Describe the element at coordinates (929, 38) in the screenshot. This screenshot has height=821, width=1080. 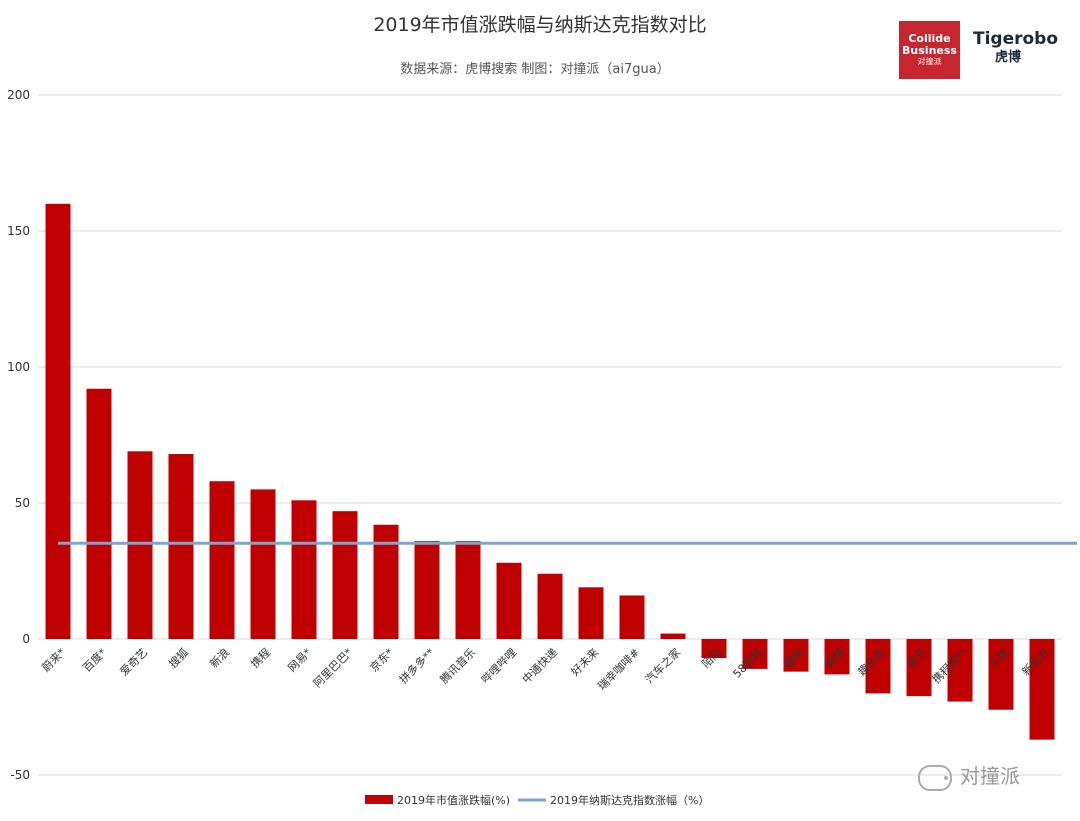
I see `logo-collide-text: Collide` at that location.